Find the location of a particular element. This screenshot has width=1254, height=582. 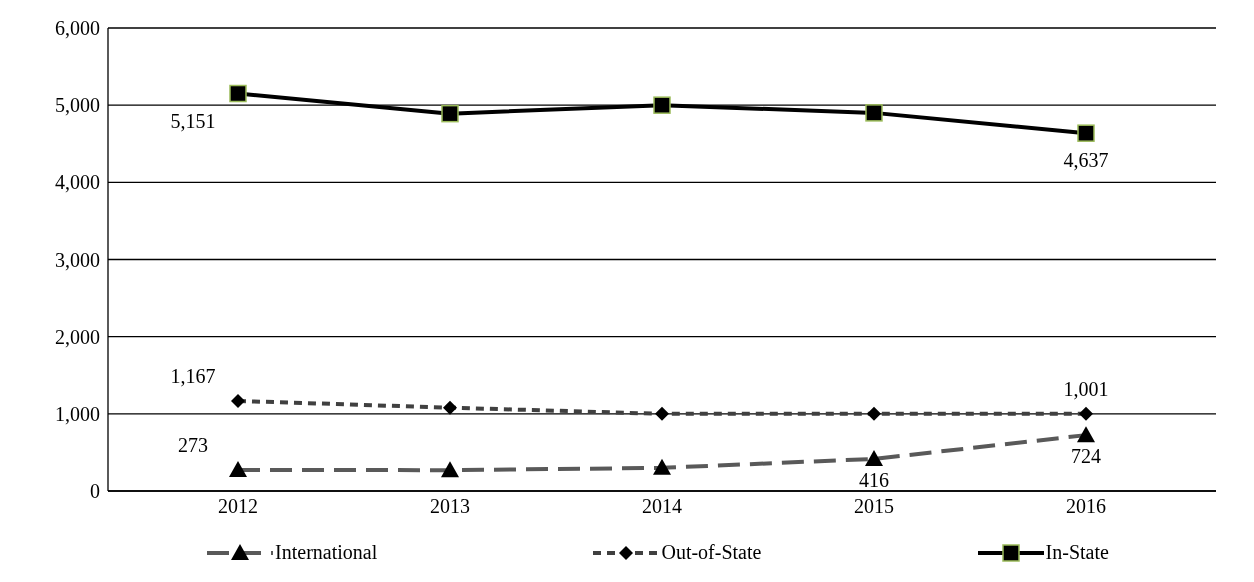

x-tick-label: 2013 is located at coordinates (450, 506).